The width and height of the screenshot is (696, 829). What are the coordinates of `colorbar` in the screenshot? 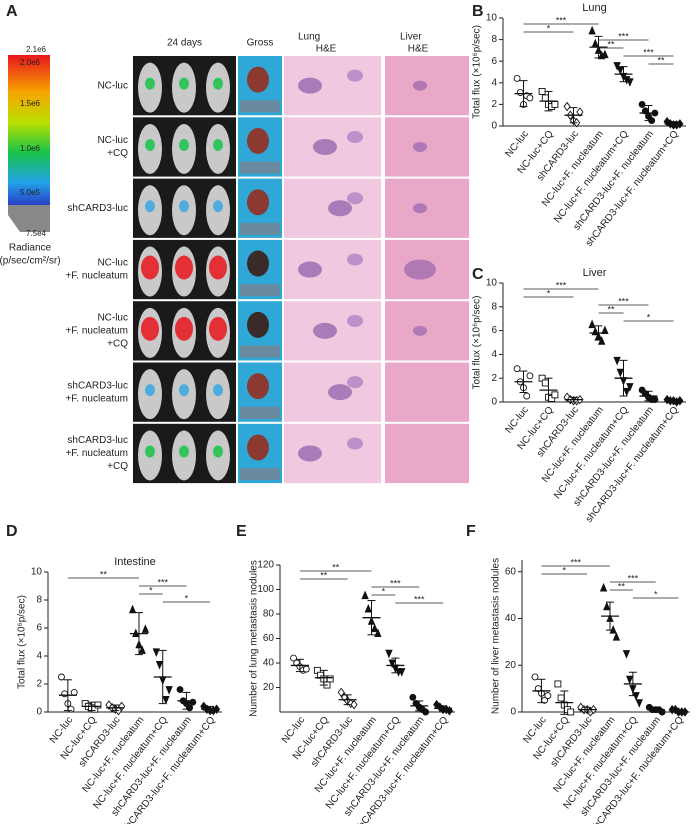 It's located at (29, 130).